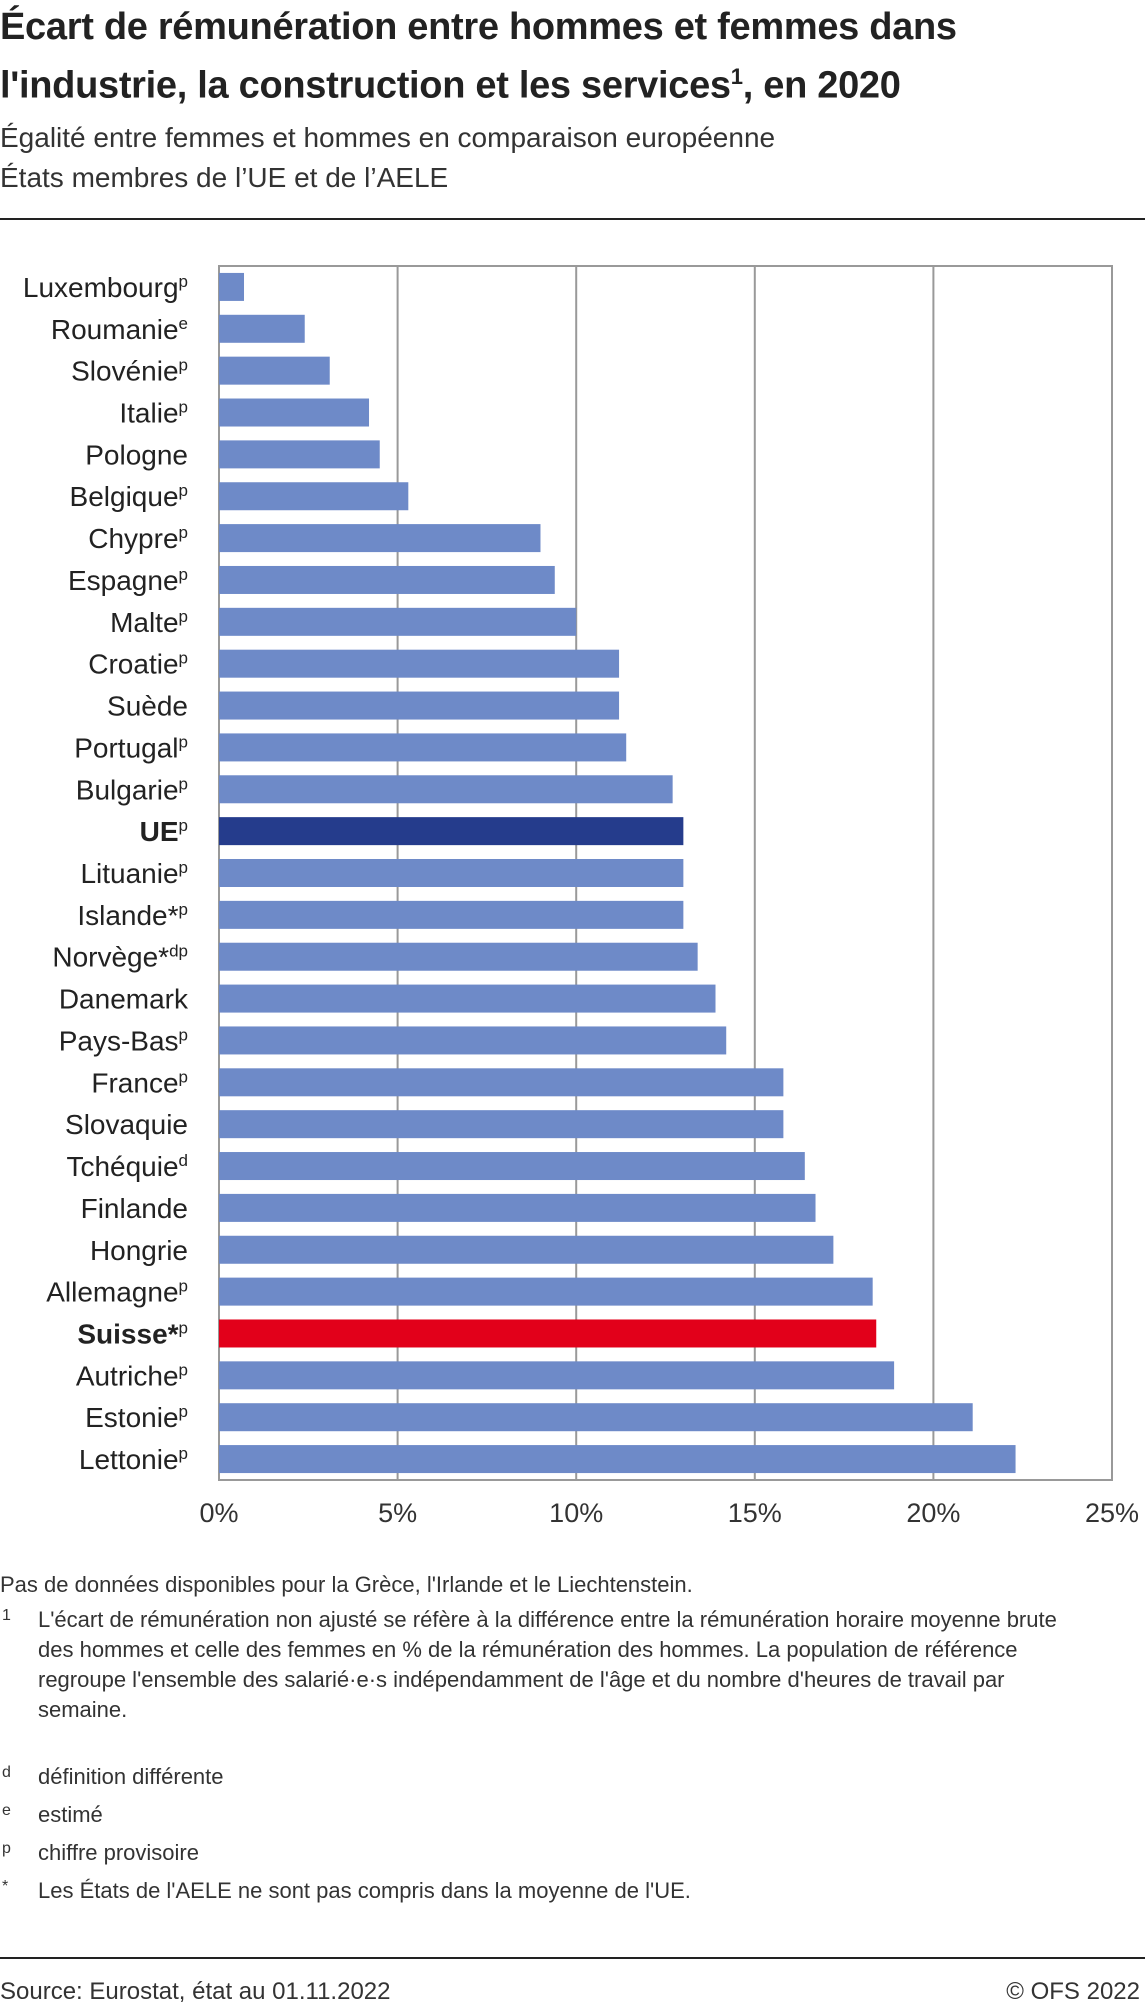  I want to click on footnote-mark: d, so click(6, 1772).